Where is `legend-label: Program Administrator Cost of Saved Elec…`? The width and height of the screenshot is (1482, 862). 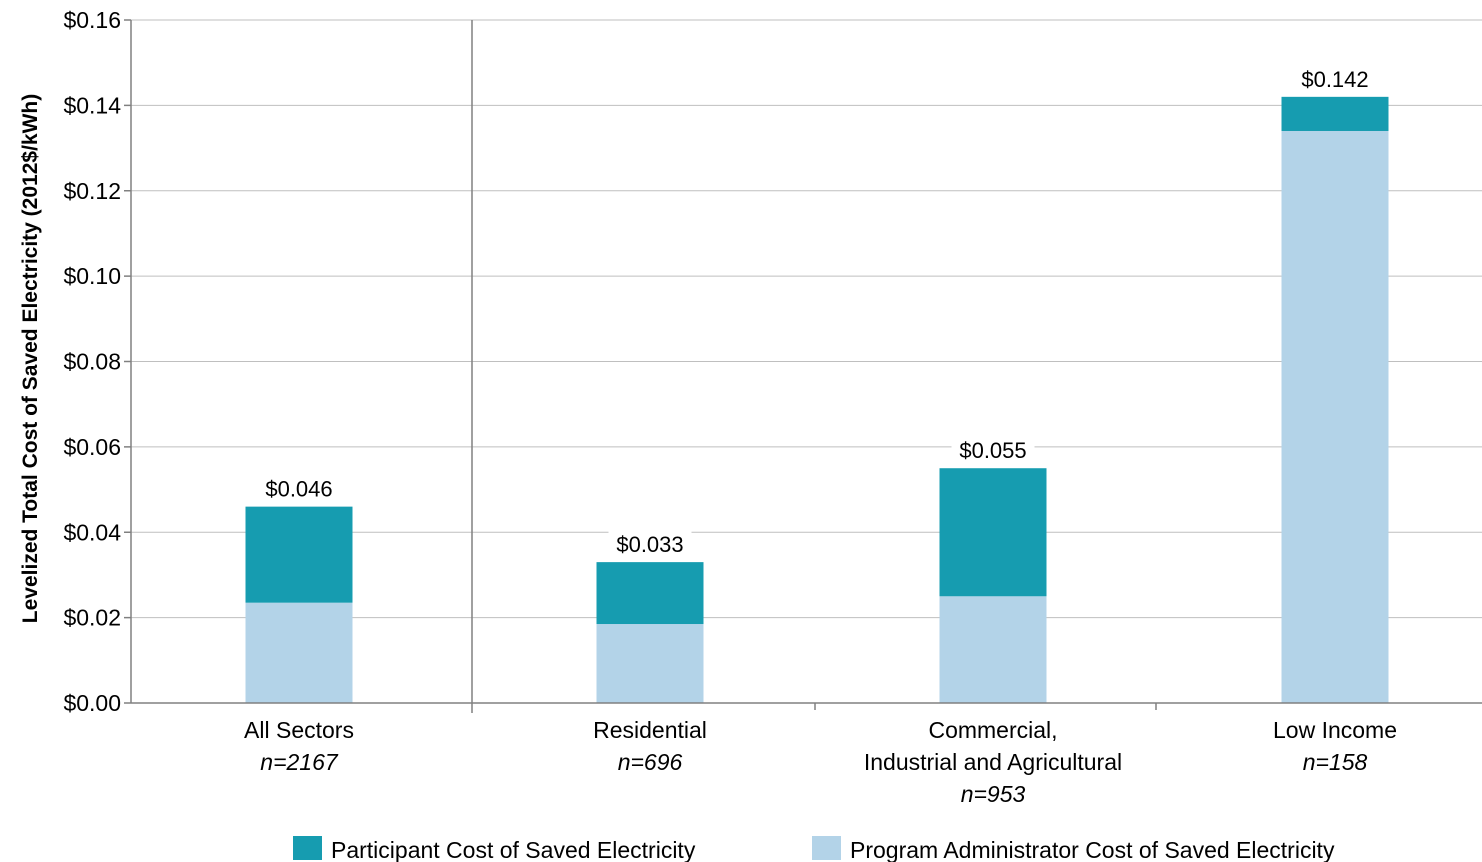
legend-label: Program Administrator Cost of Saved Elec… is located at coordinates (1092, 849).